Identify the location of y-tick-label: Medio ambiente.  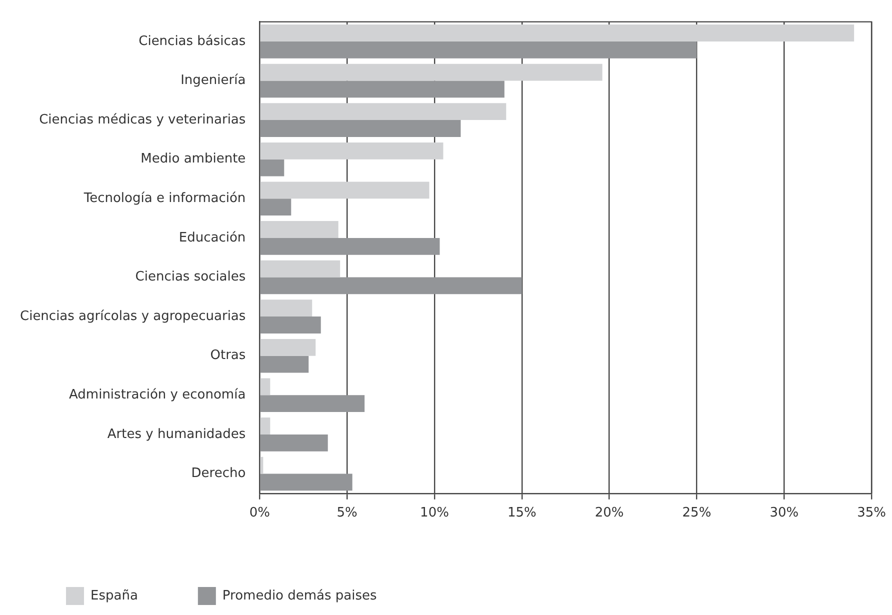
(193, 159).